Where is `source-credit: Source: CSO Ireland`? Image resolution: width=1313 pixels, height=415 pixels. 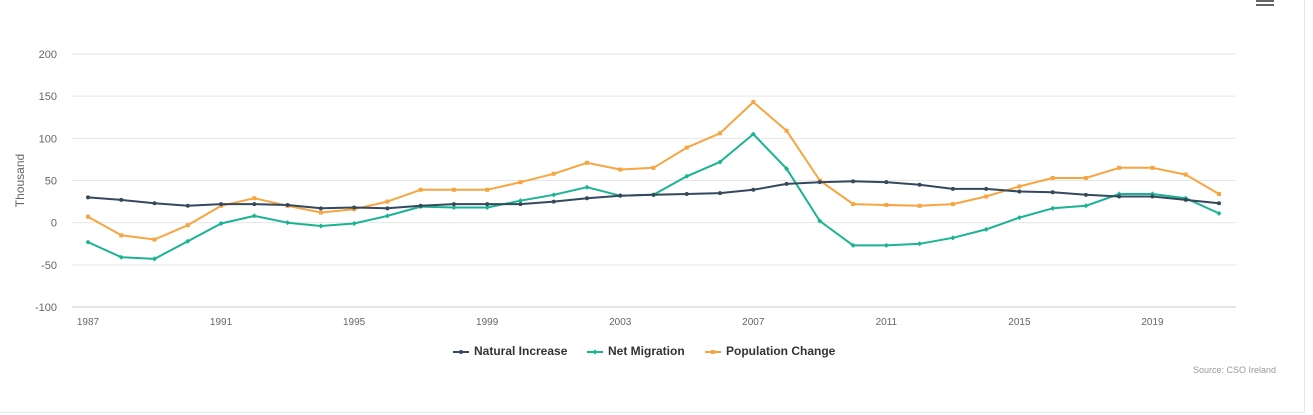
source-credit: Source: CSO Ireland is located at coordinates (1234, 370).